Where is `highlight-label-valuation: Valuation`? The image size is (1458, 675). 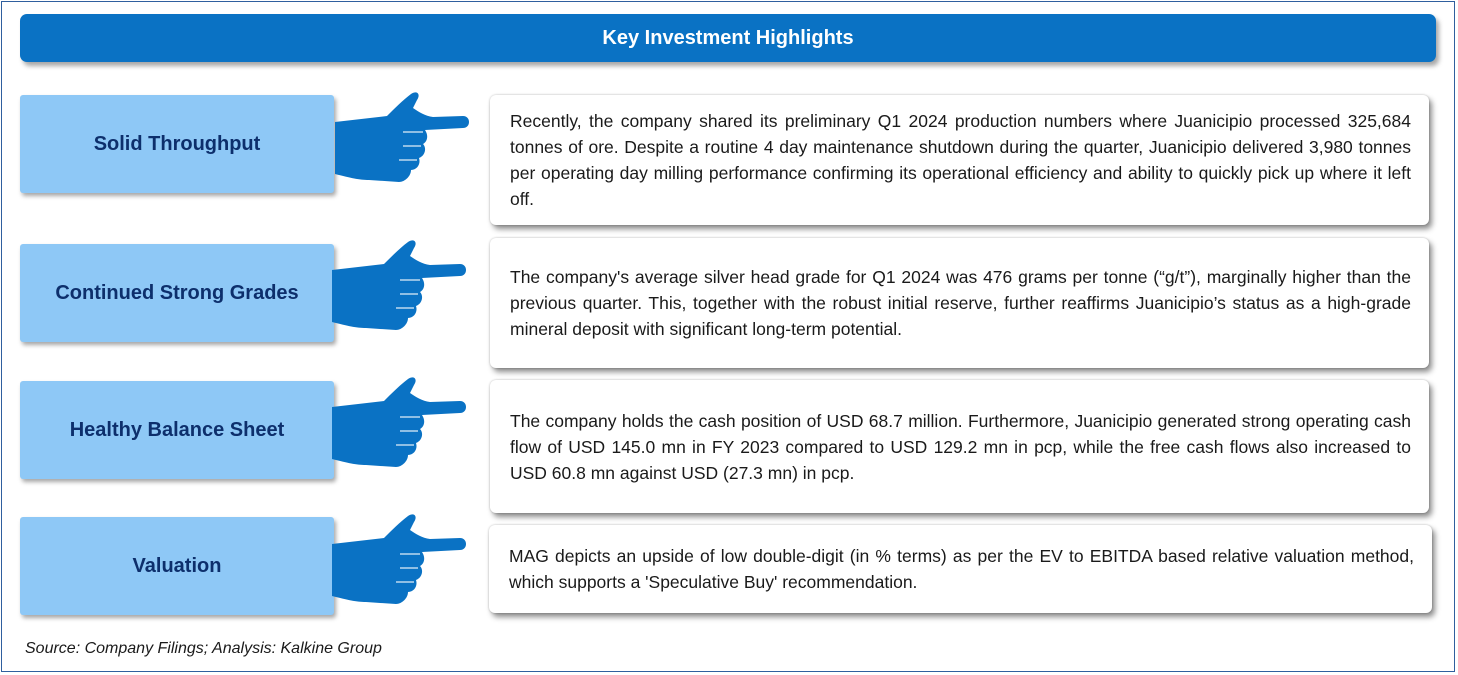
highlight-label-valuation: Valuation is located at coordinates (177, 566).